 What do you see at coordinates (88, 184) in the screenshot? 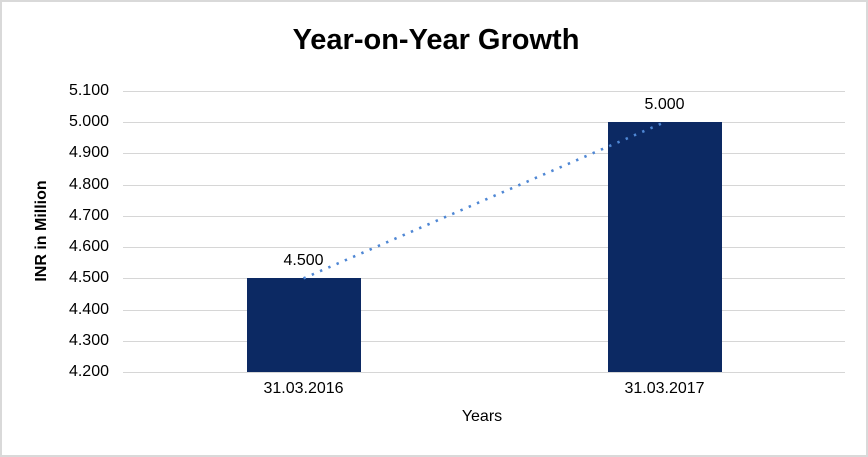
I see `y-tick-label: 4.800` at bounding box center [88, 184].